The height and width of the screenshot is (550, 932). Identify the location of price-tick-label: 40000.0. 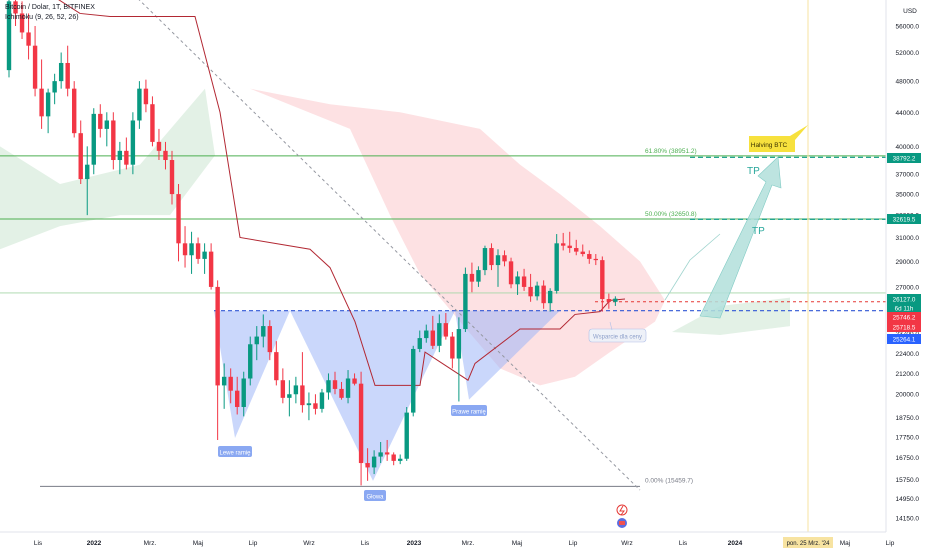
(908, 147).